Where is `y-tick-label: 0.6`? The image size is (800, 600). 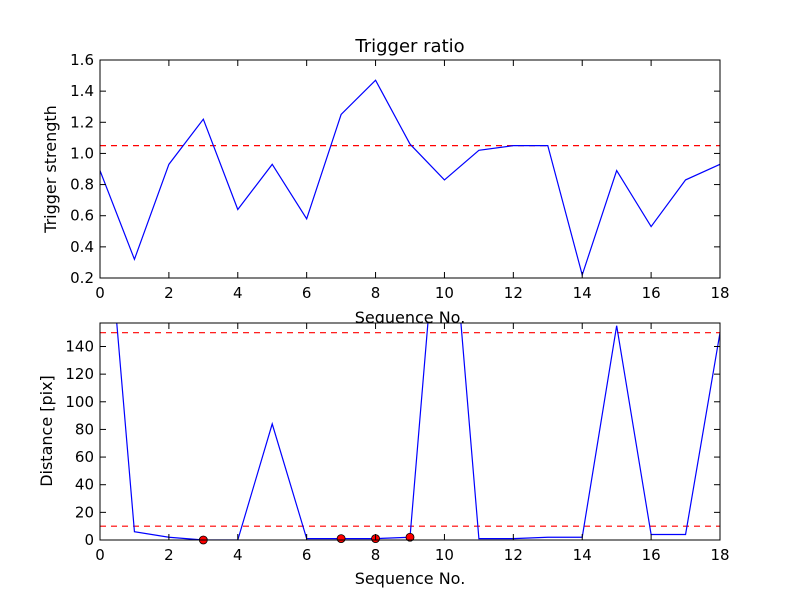 y-tick-label: 0.6 is located at coordinates (82, 216).